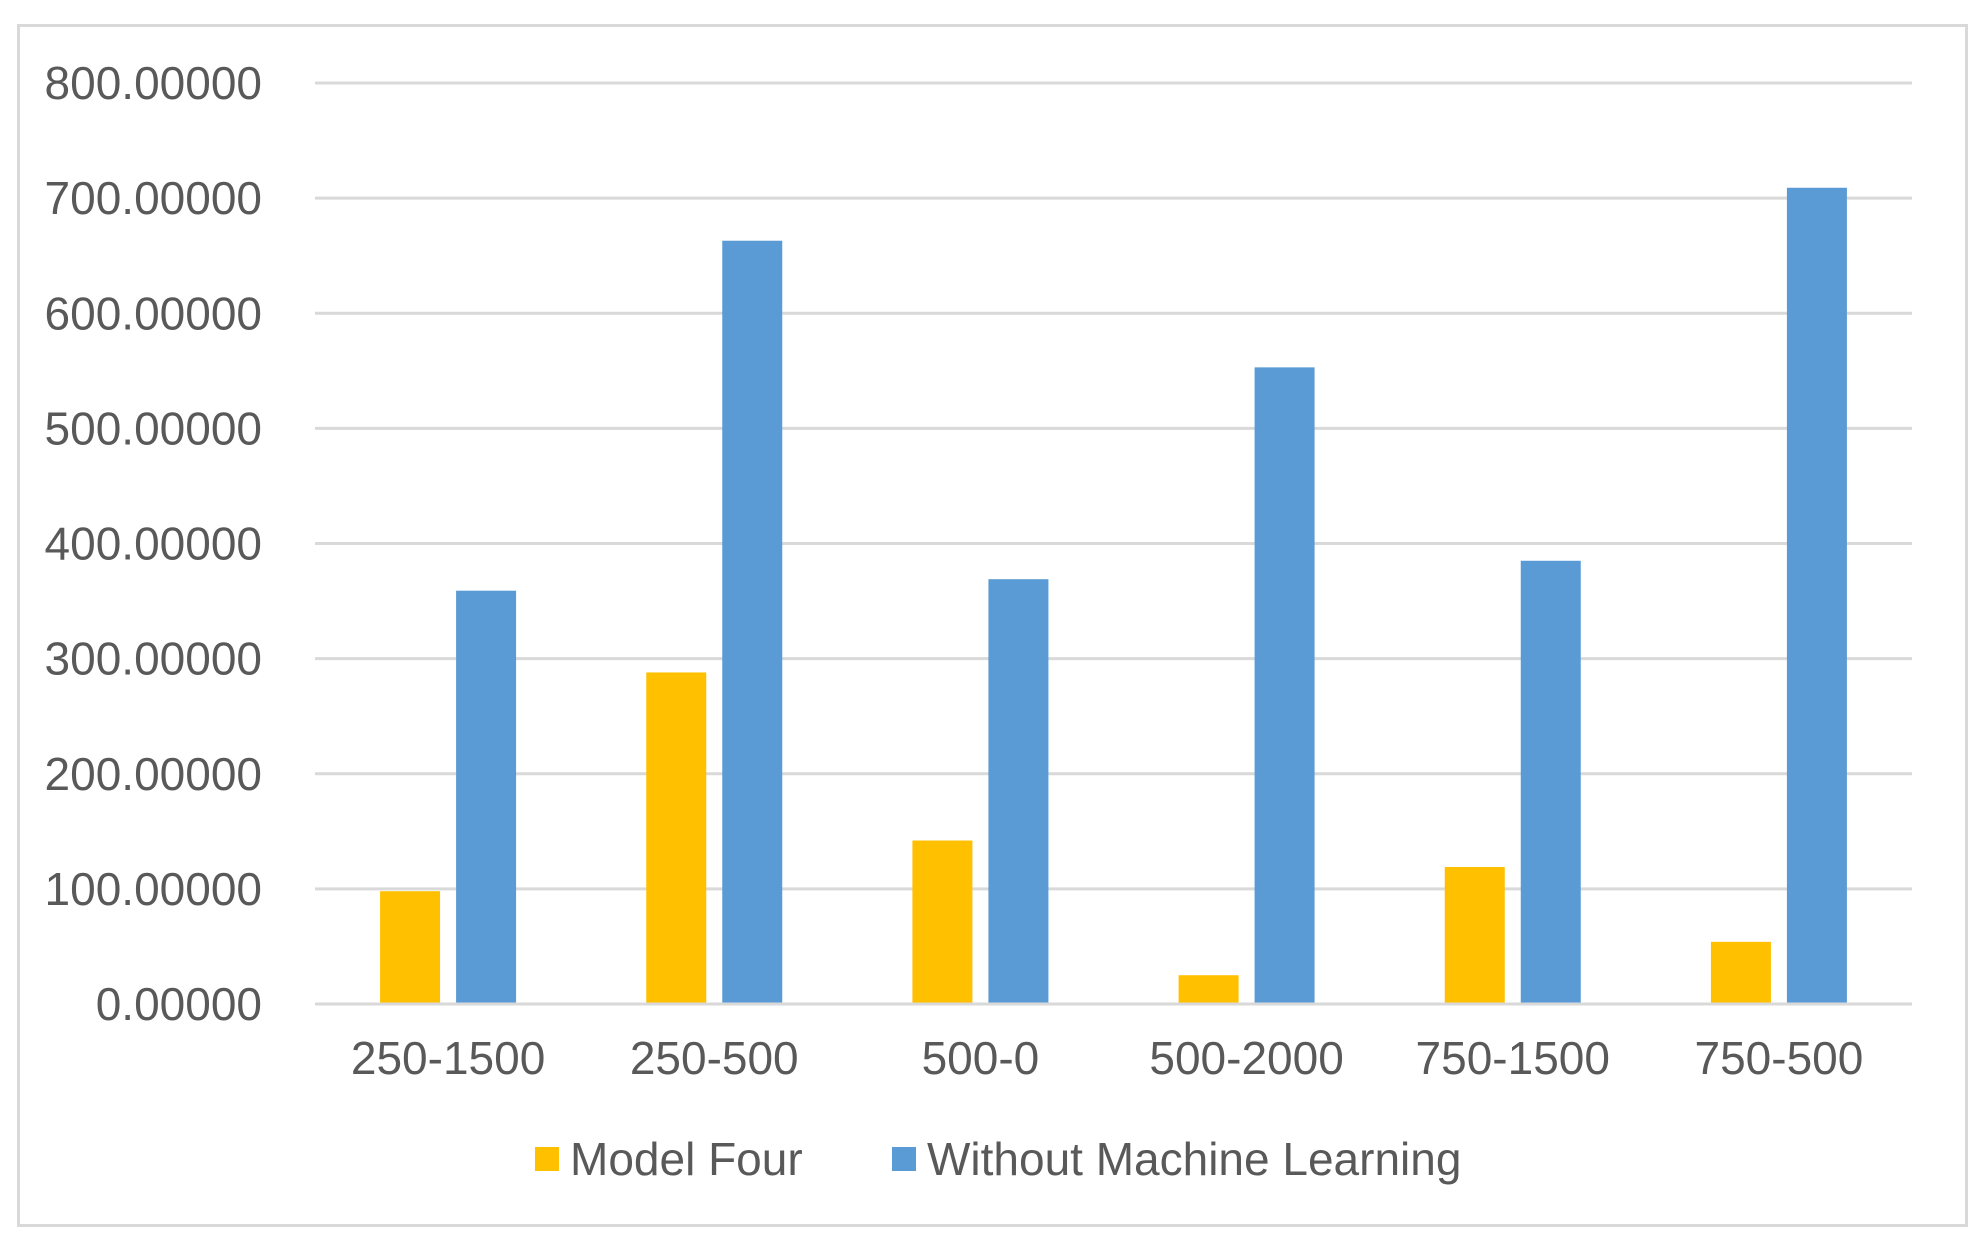 The width and height of the screenshot is (1988, 1242). Describe the element at coordinates (153, 659) in the screenshot. I see `y-tick-label: 300.00000` at that location.